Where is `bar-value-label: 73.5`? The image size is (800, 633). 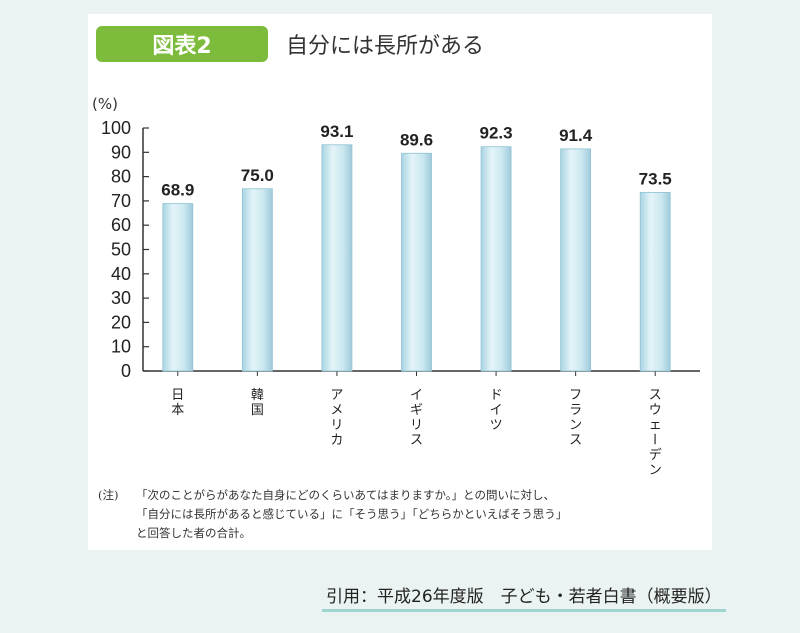
bar-value-label: 73.5 is located at coordinates (655, 178).